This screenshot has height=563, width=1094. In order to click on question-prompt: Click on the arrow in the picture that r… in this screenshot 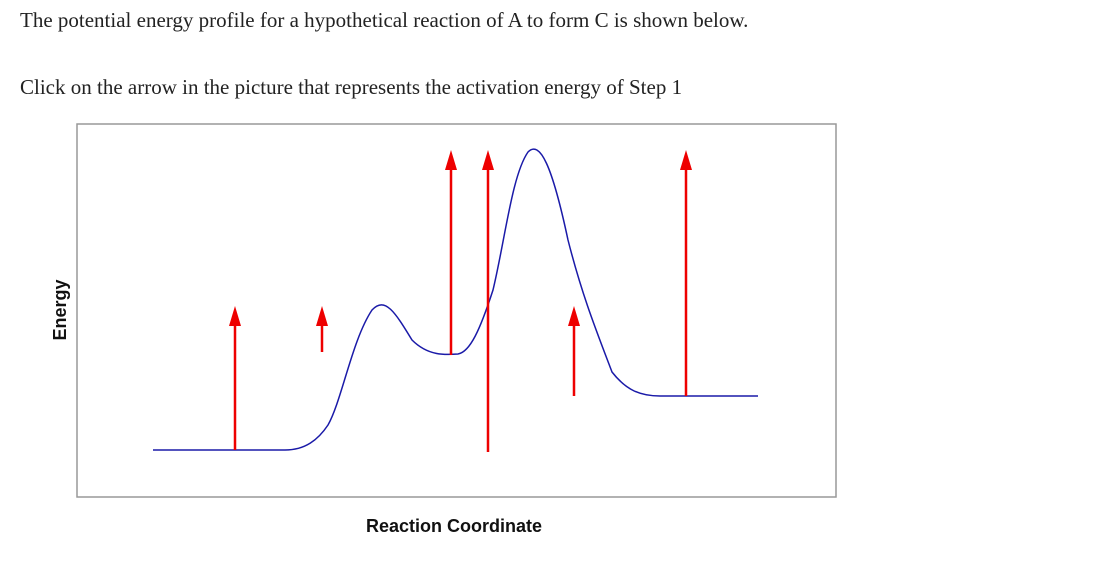, I will do `click(351, 87)`.